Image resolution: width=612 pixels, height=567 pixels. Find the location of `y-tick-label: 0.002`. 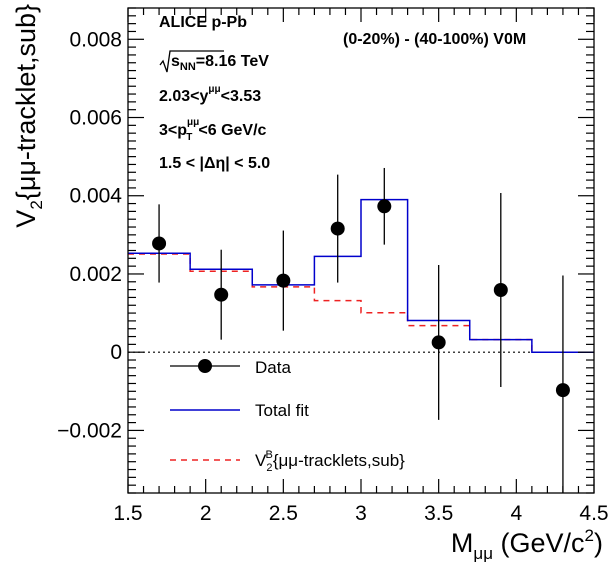

y-tick-label: 0.002 is located at coordinates (95, 274).